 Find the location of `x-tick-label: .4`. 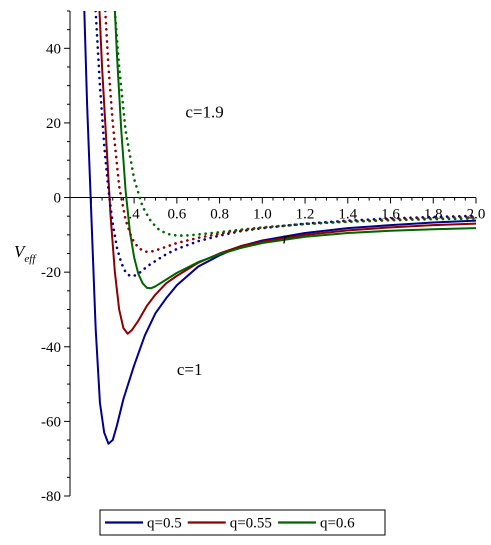

x-tick-label: .4 is located at coordinates (134, 215).